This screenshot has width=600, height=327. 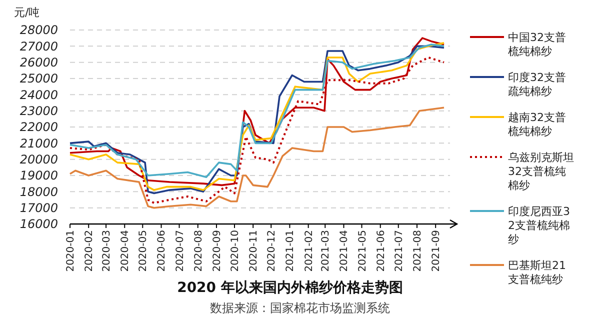 What do you see at coordinates (272, 251) in the screenshot?
I see `x-tick-label: 2020-12` at bounding box center [272, 251].